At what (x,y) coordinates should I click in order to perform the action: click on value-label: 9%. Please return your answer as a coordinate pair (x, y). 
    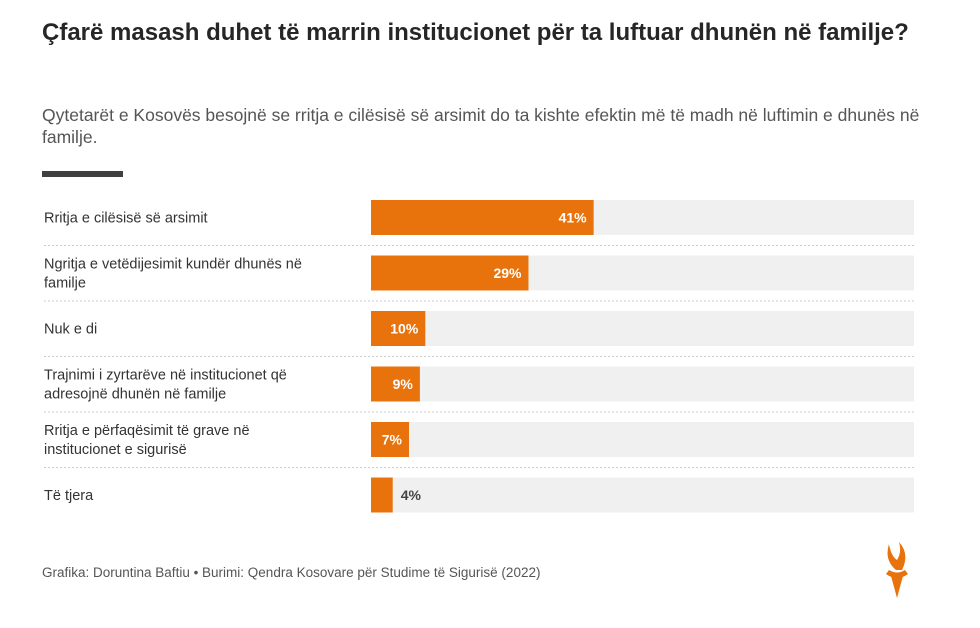
    Looking at the image, I should click on (403, 384).